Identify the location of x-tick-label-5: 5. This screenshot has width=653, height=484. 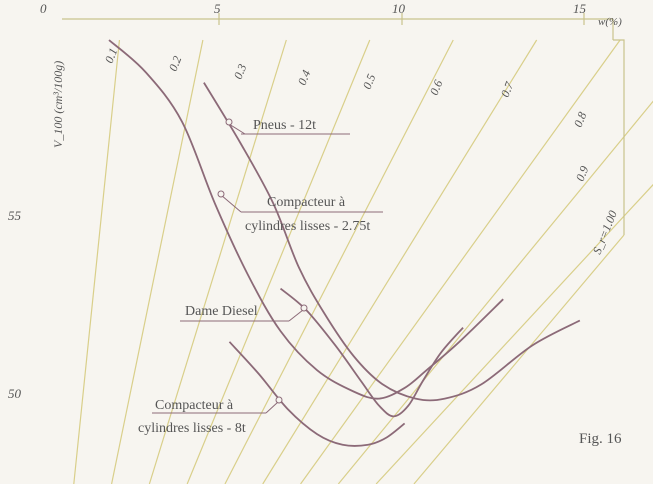
(217, 8).